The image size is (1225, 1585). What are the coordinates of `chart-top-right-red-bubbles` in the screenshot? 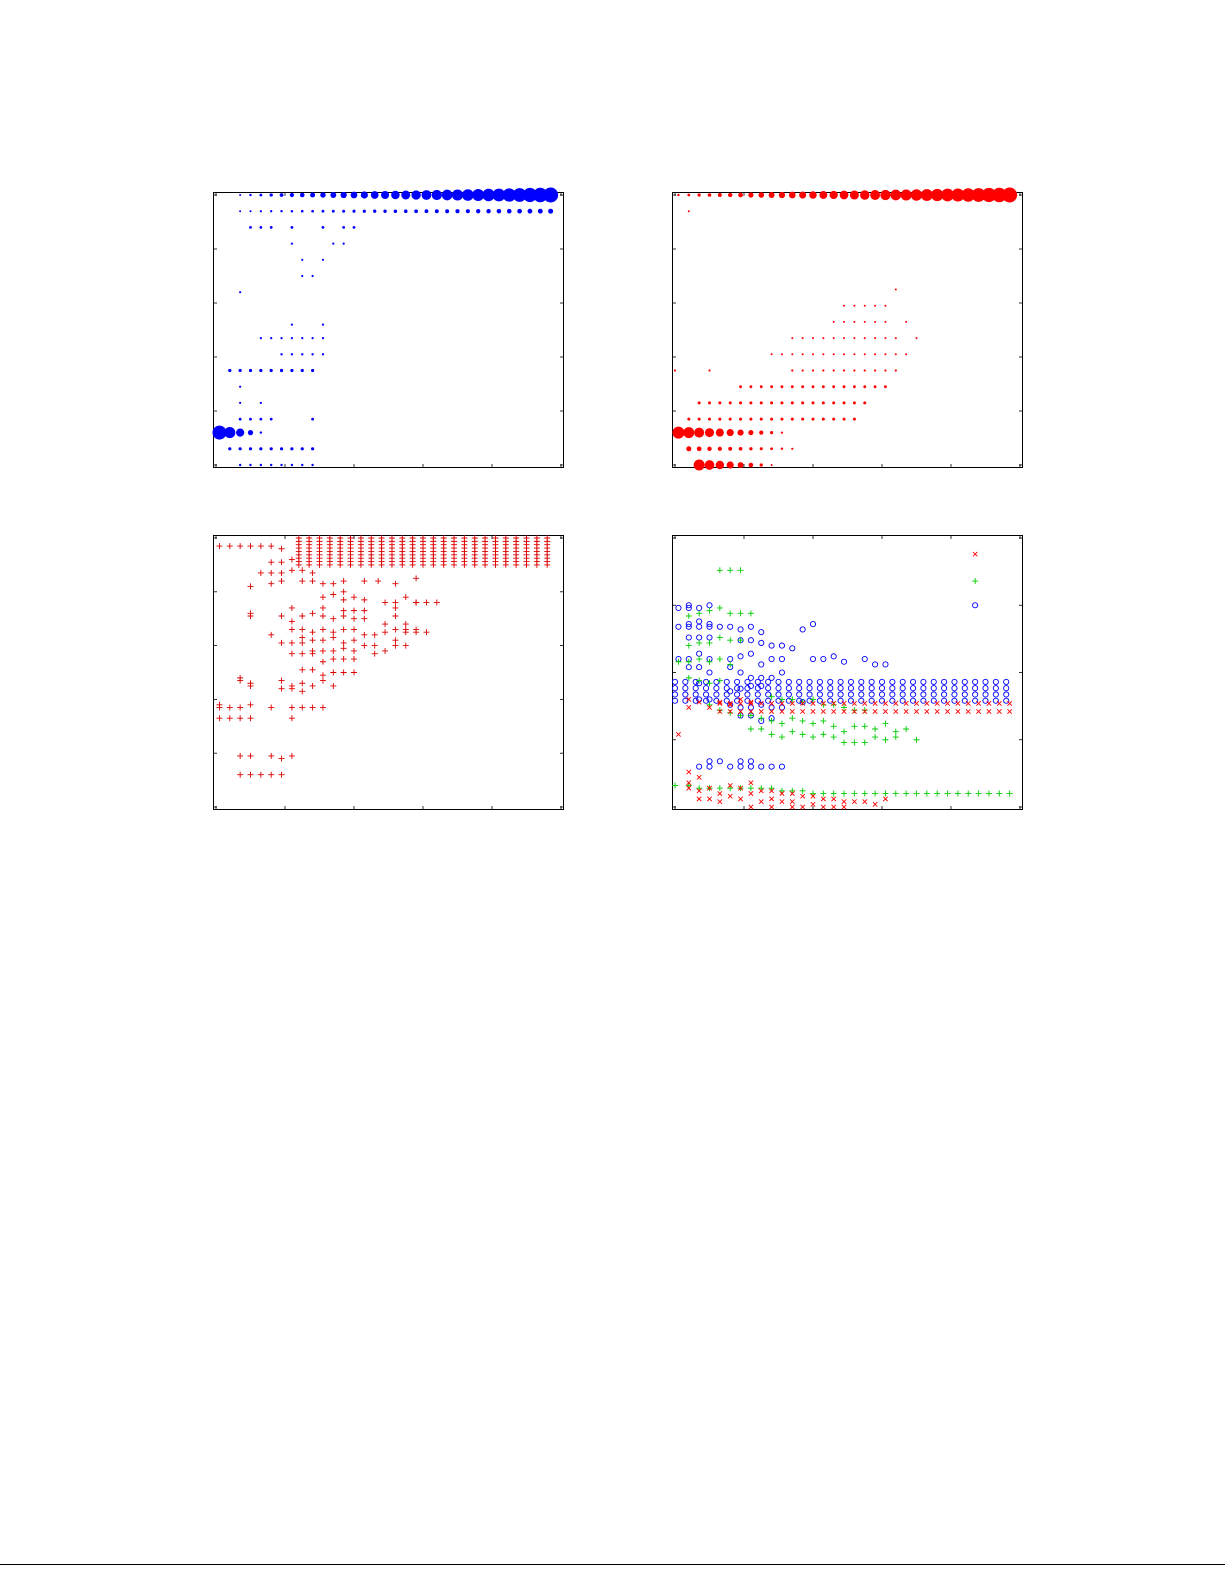 It's located at (847, 329).